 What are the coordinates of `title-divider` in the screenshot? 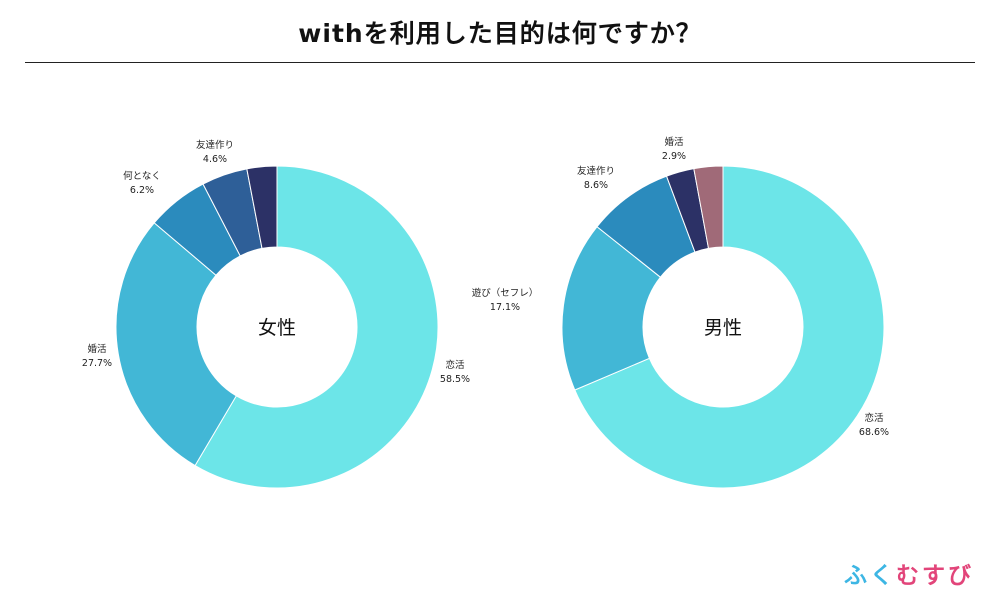 It's located at (500, 62).